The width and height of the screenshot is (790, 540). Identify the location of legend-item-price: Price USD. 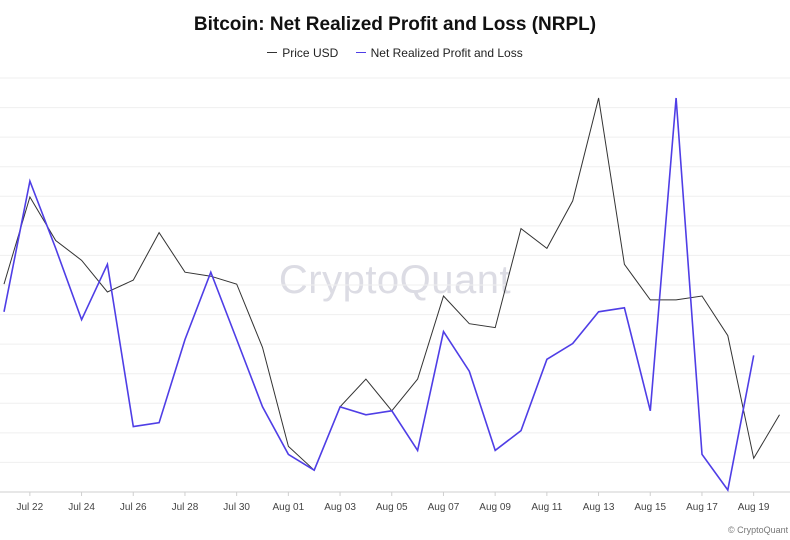
(302, 53).